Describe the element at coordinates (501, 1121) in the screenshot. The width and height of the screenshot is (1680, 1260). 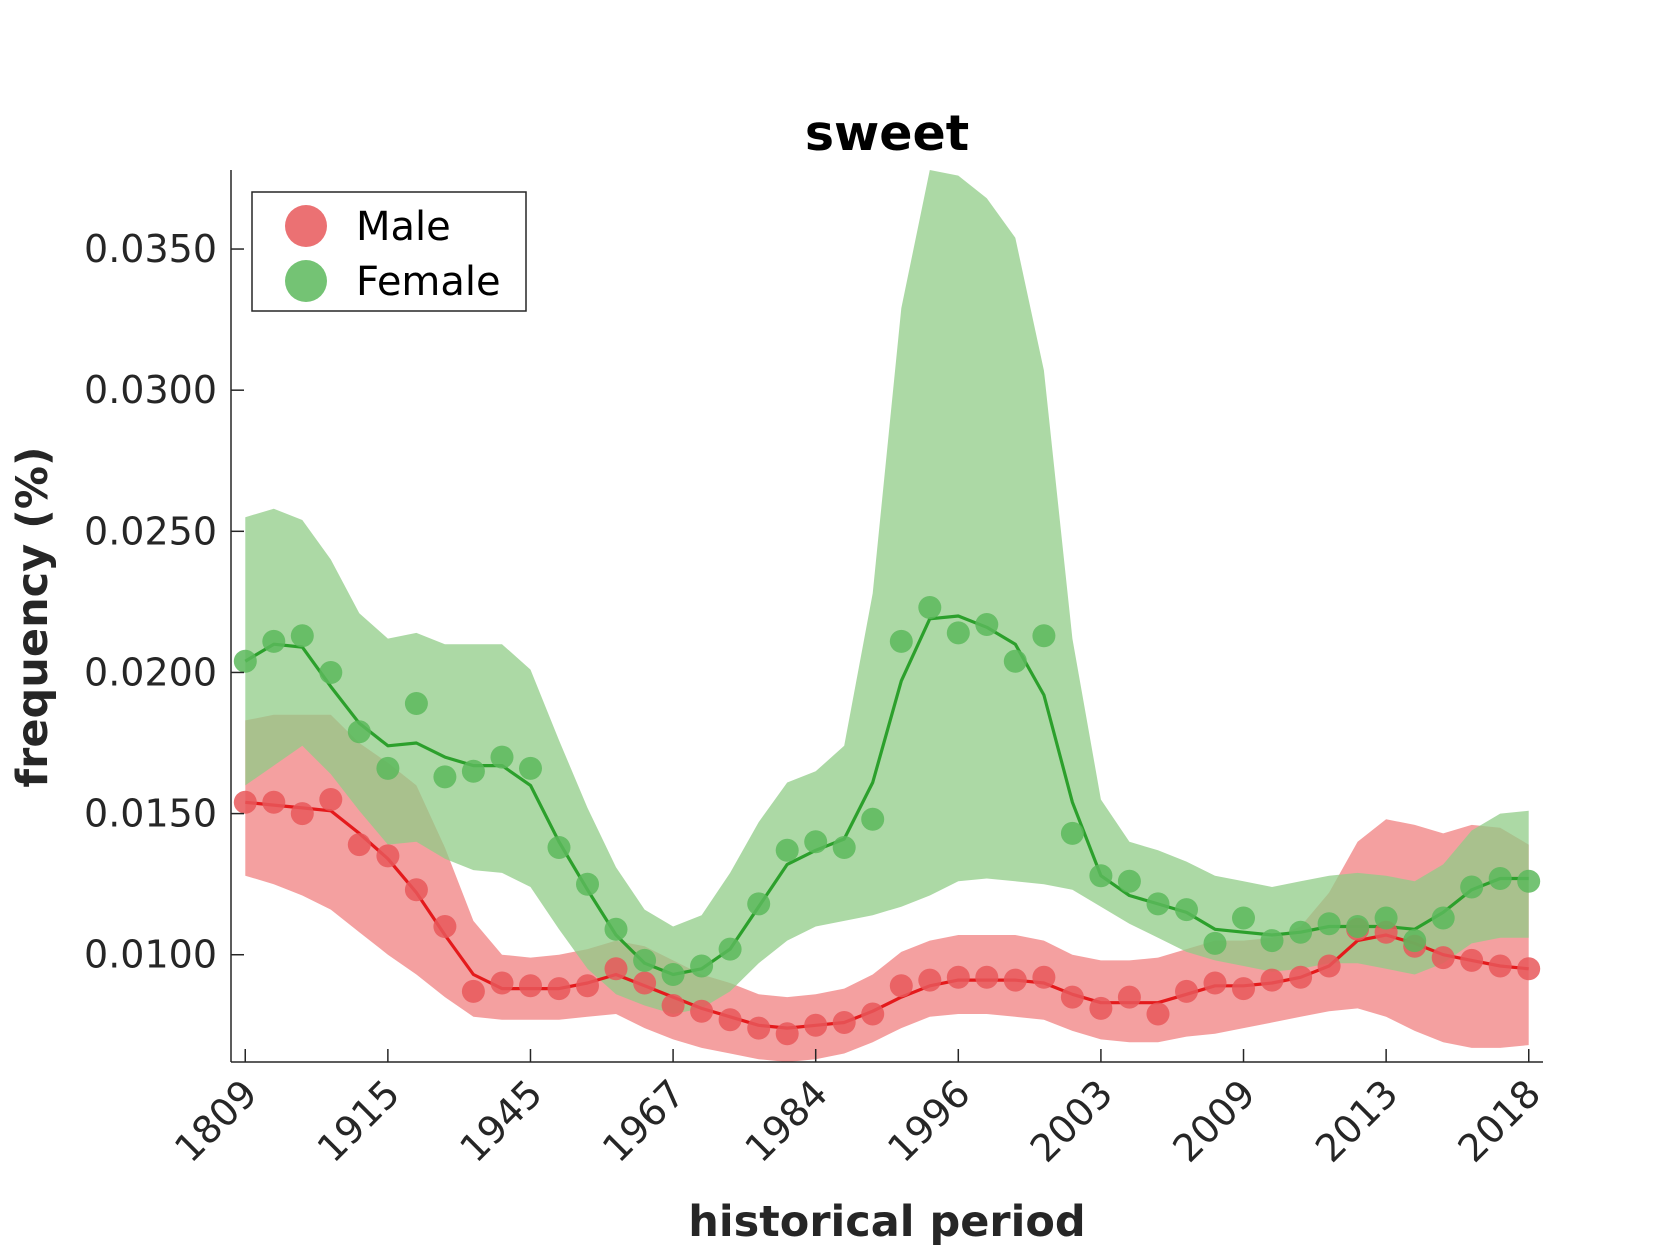
I see `x-tick-label: 1945` at that location.